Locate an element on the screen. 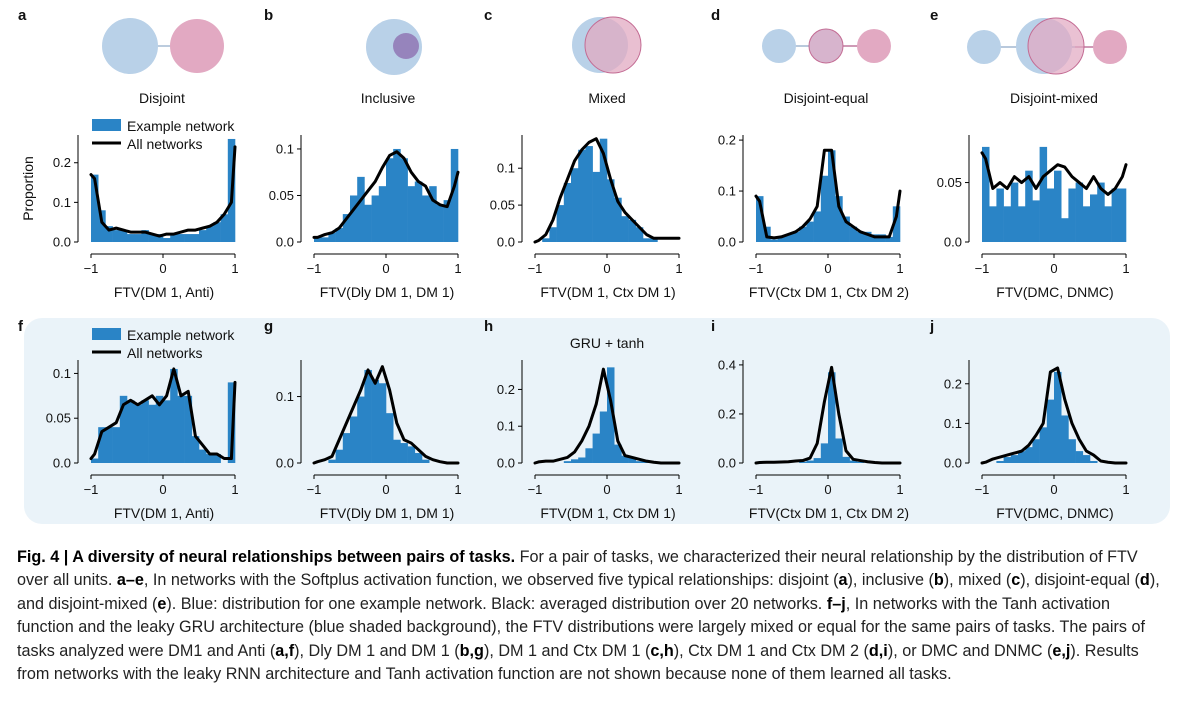  panel-letter: a is located at coordinates (22, 15).